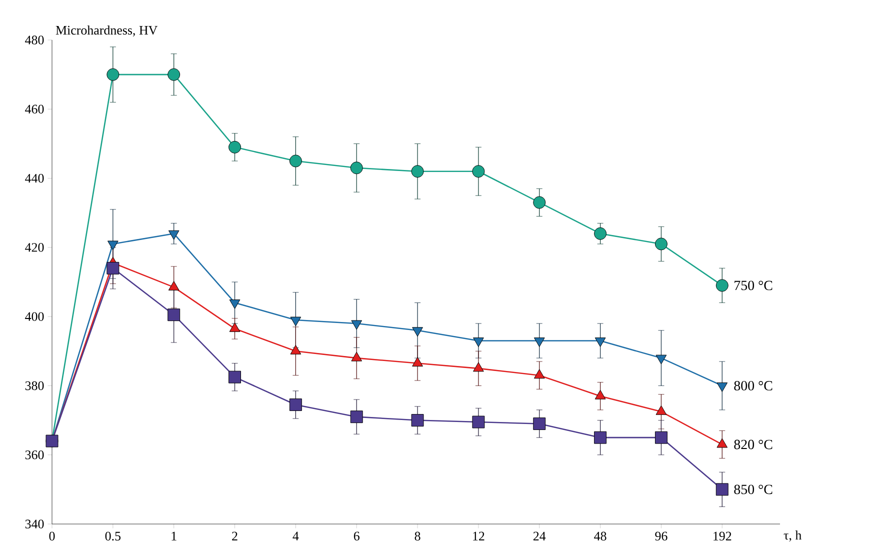 This screenshot has height=558, width=873. Describe the element at coordinates (357, 536) in the screenshot. I see `x-tick-label: 6` at that location.